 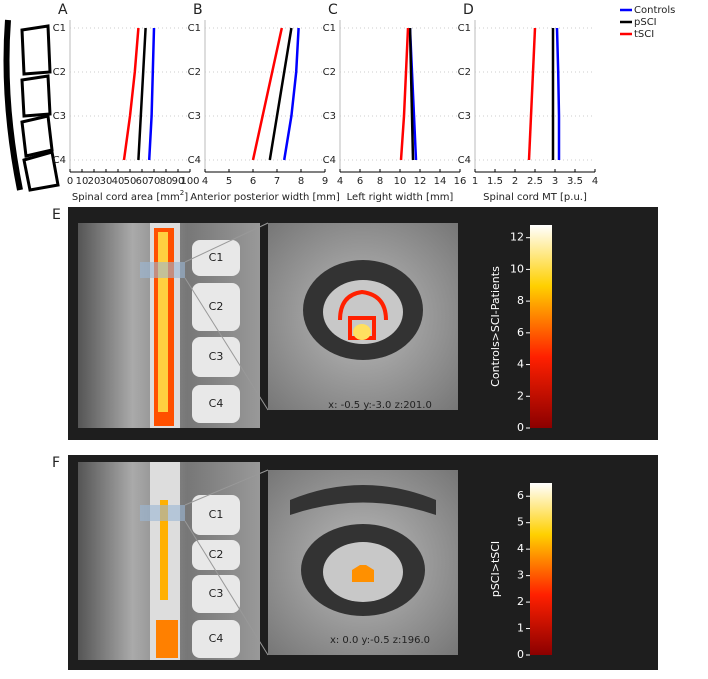 What do you see at coordinates (520, 628) in the screenshot?
I see `colorbar-tick-label: 1` at bounding box center [520, 628].